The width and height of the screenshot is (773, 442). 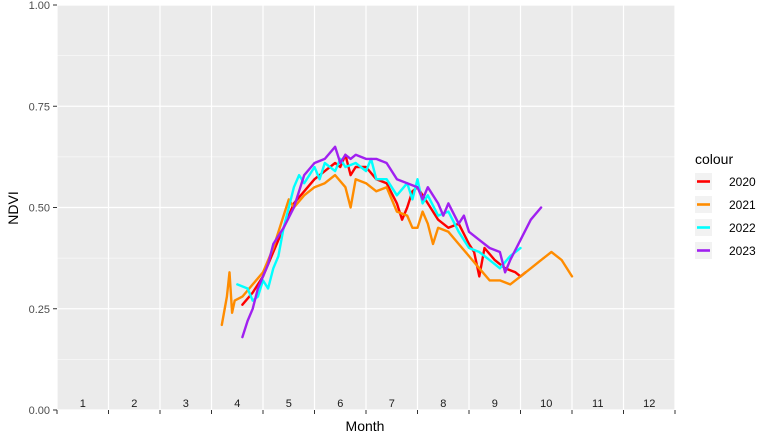 I want to click on y-axis: 0.00 0.25 0.50 0.75 1.00, so click(x=43, y=208).